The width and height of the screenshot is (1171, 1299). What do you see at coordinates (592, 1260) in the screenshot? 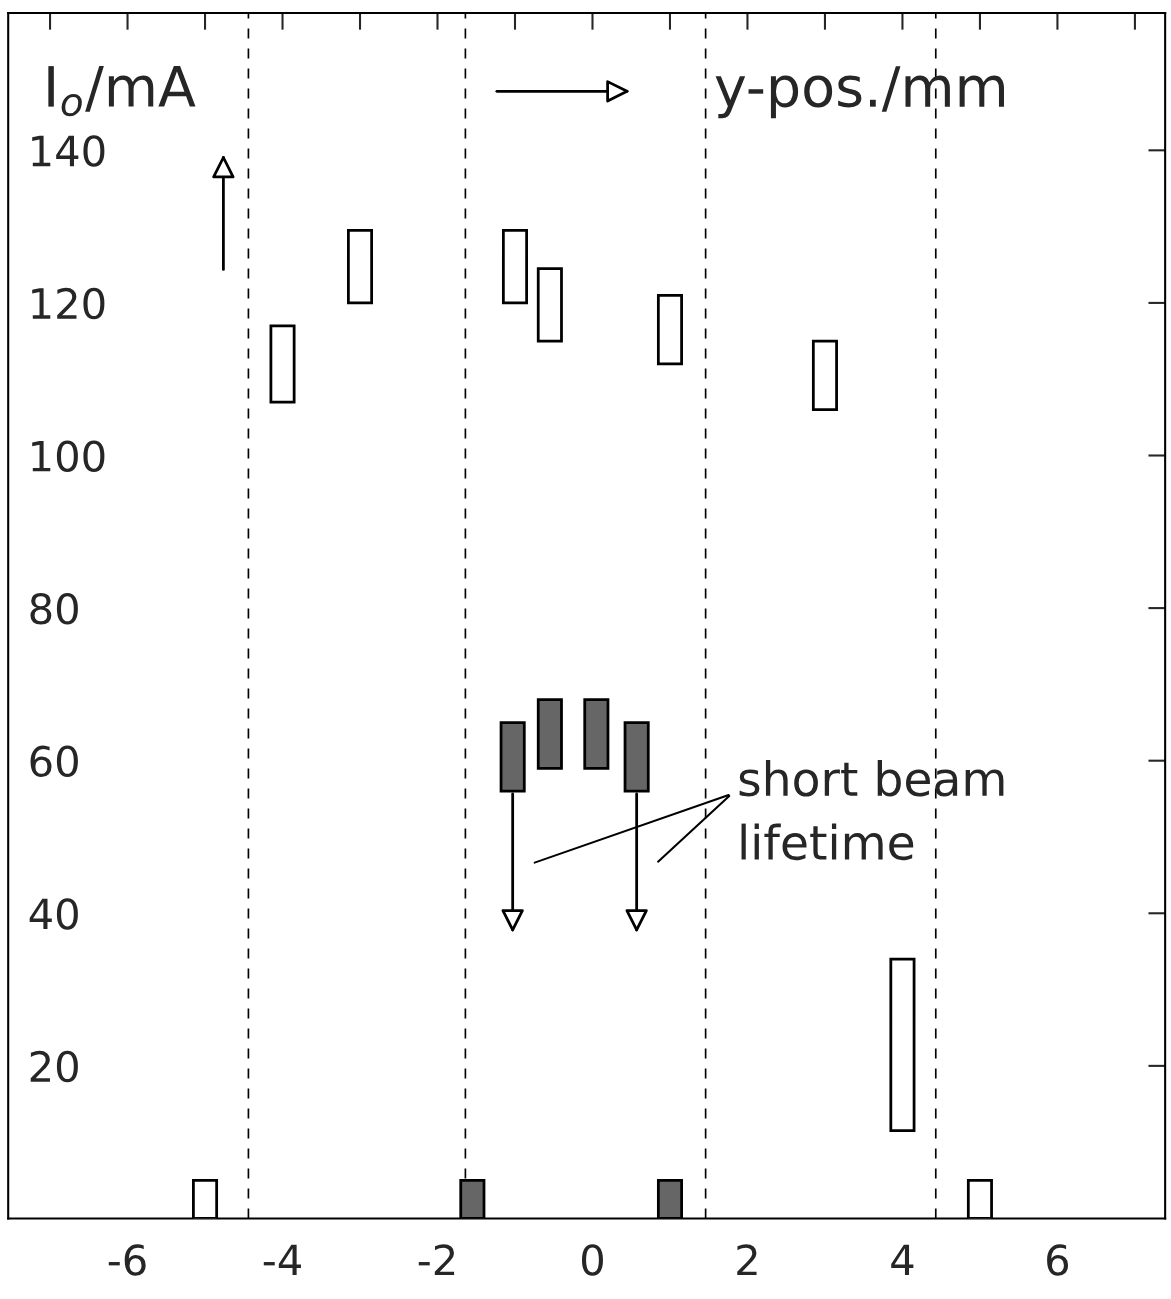
I see `x-tick-label: 0` at bounding box center [592, 1260].